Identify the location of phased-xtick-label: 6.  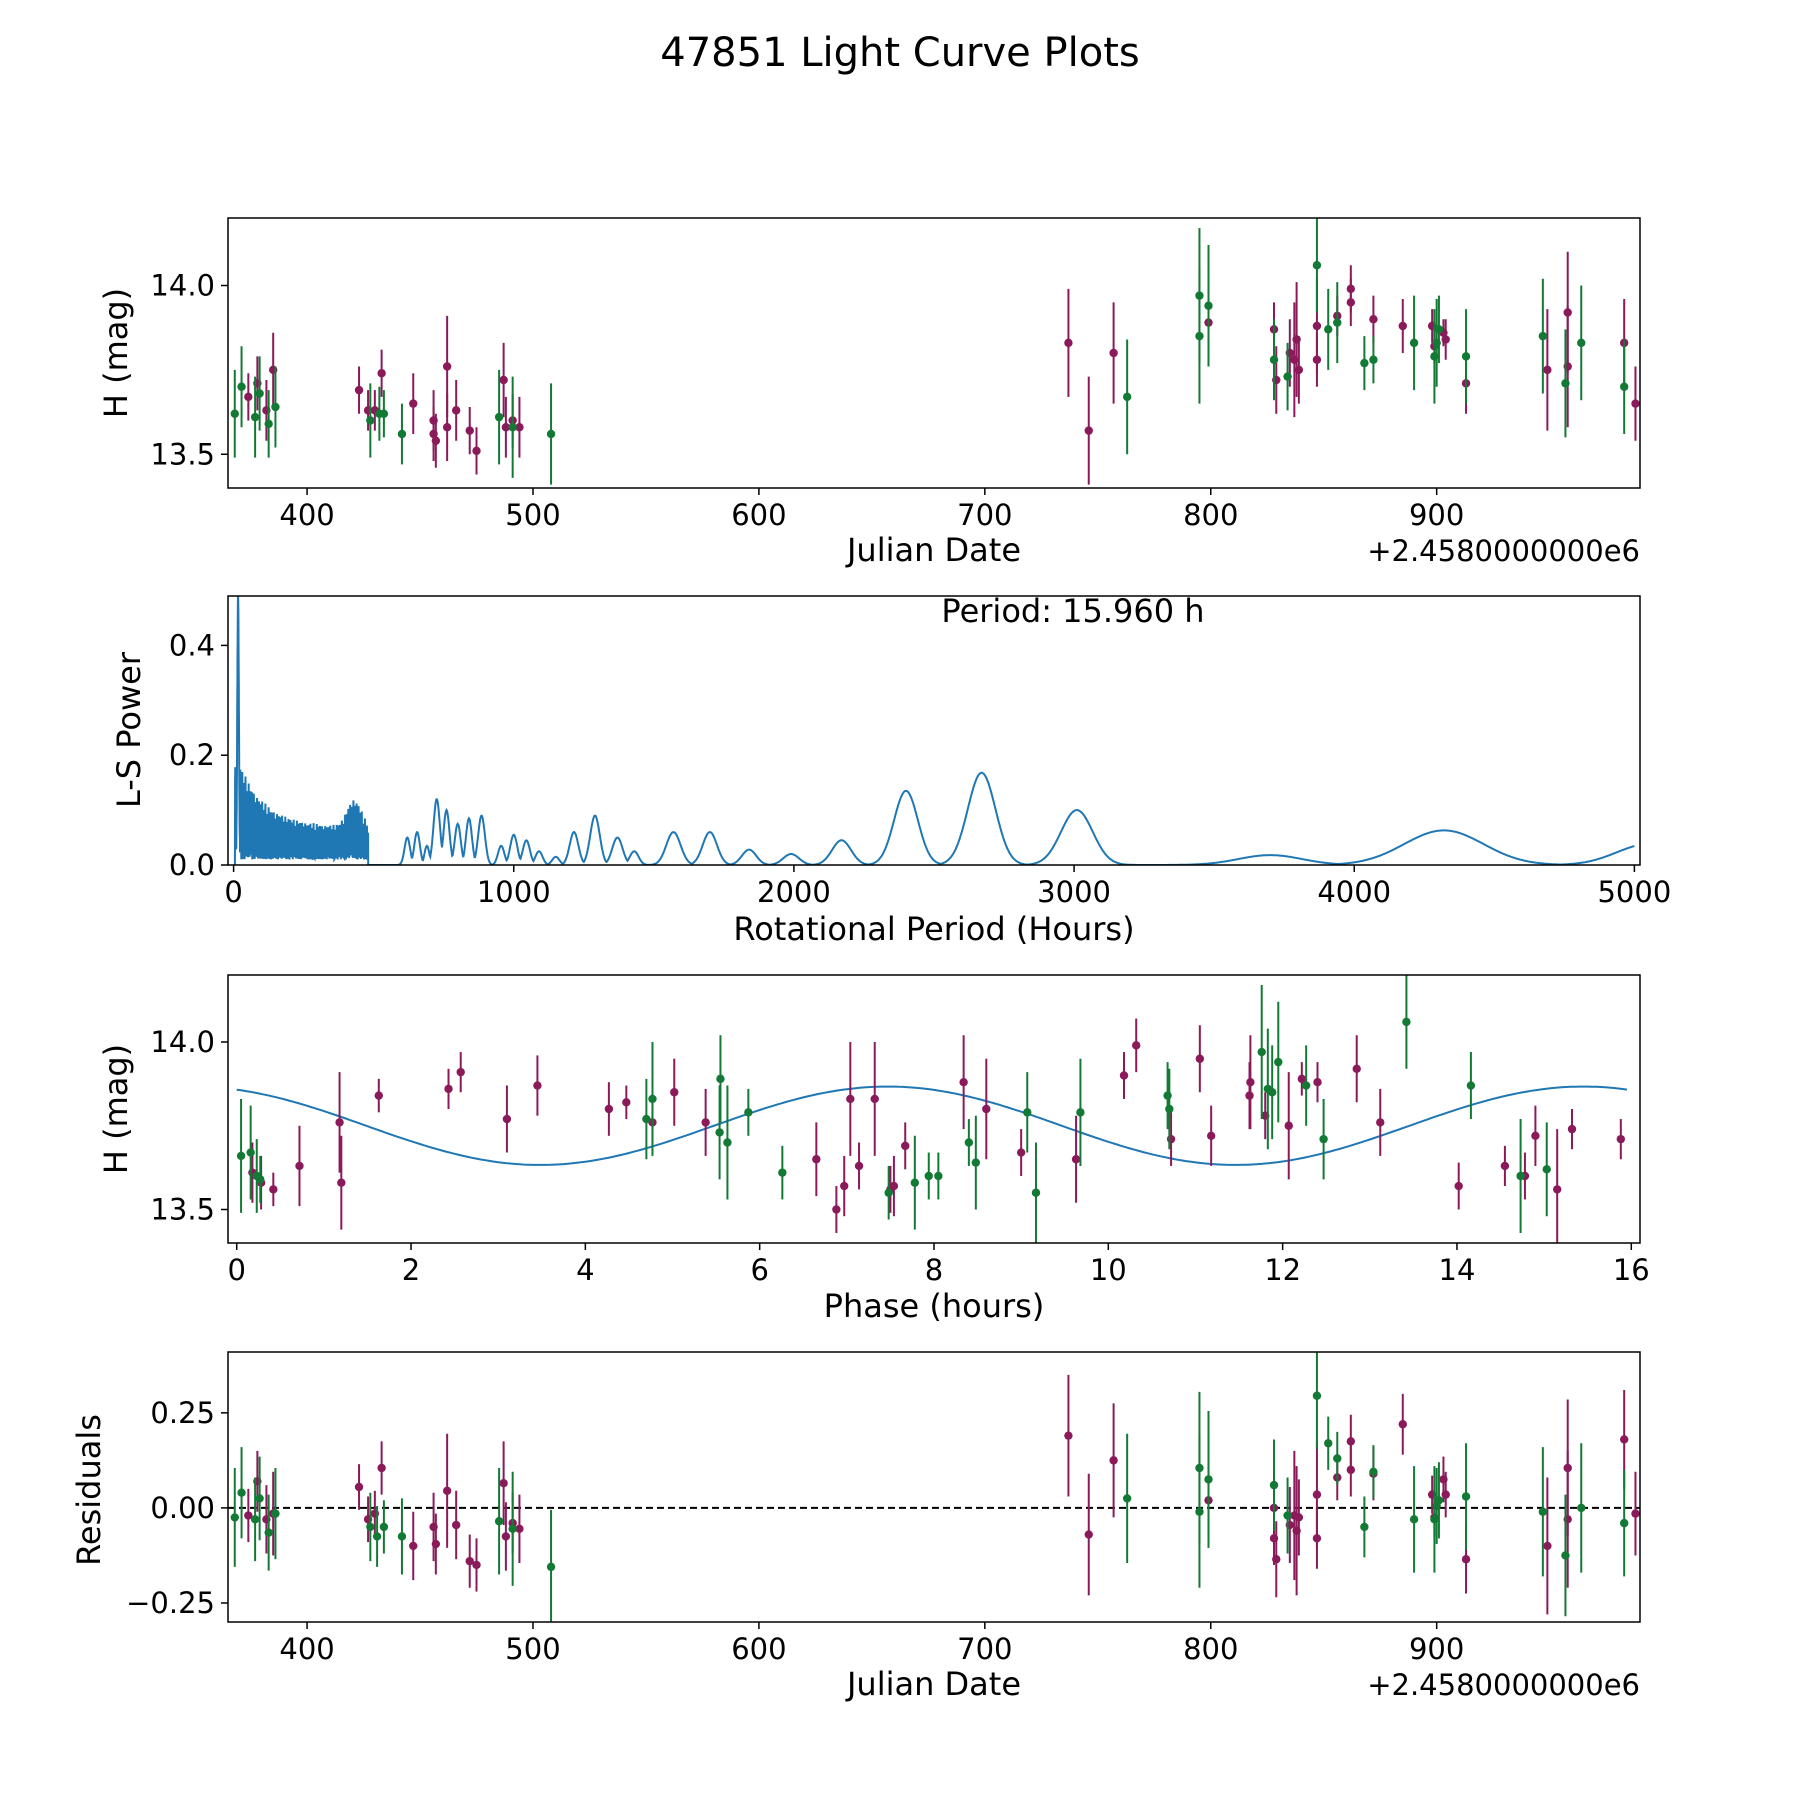
(759, 1270).